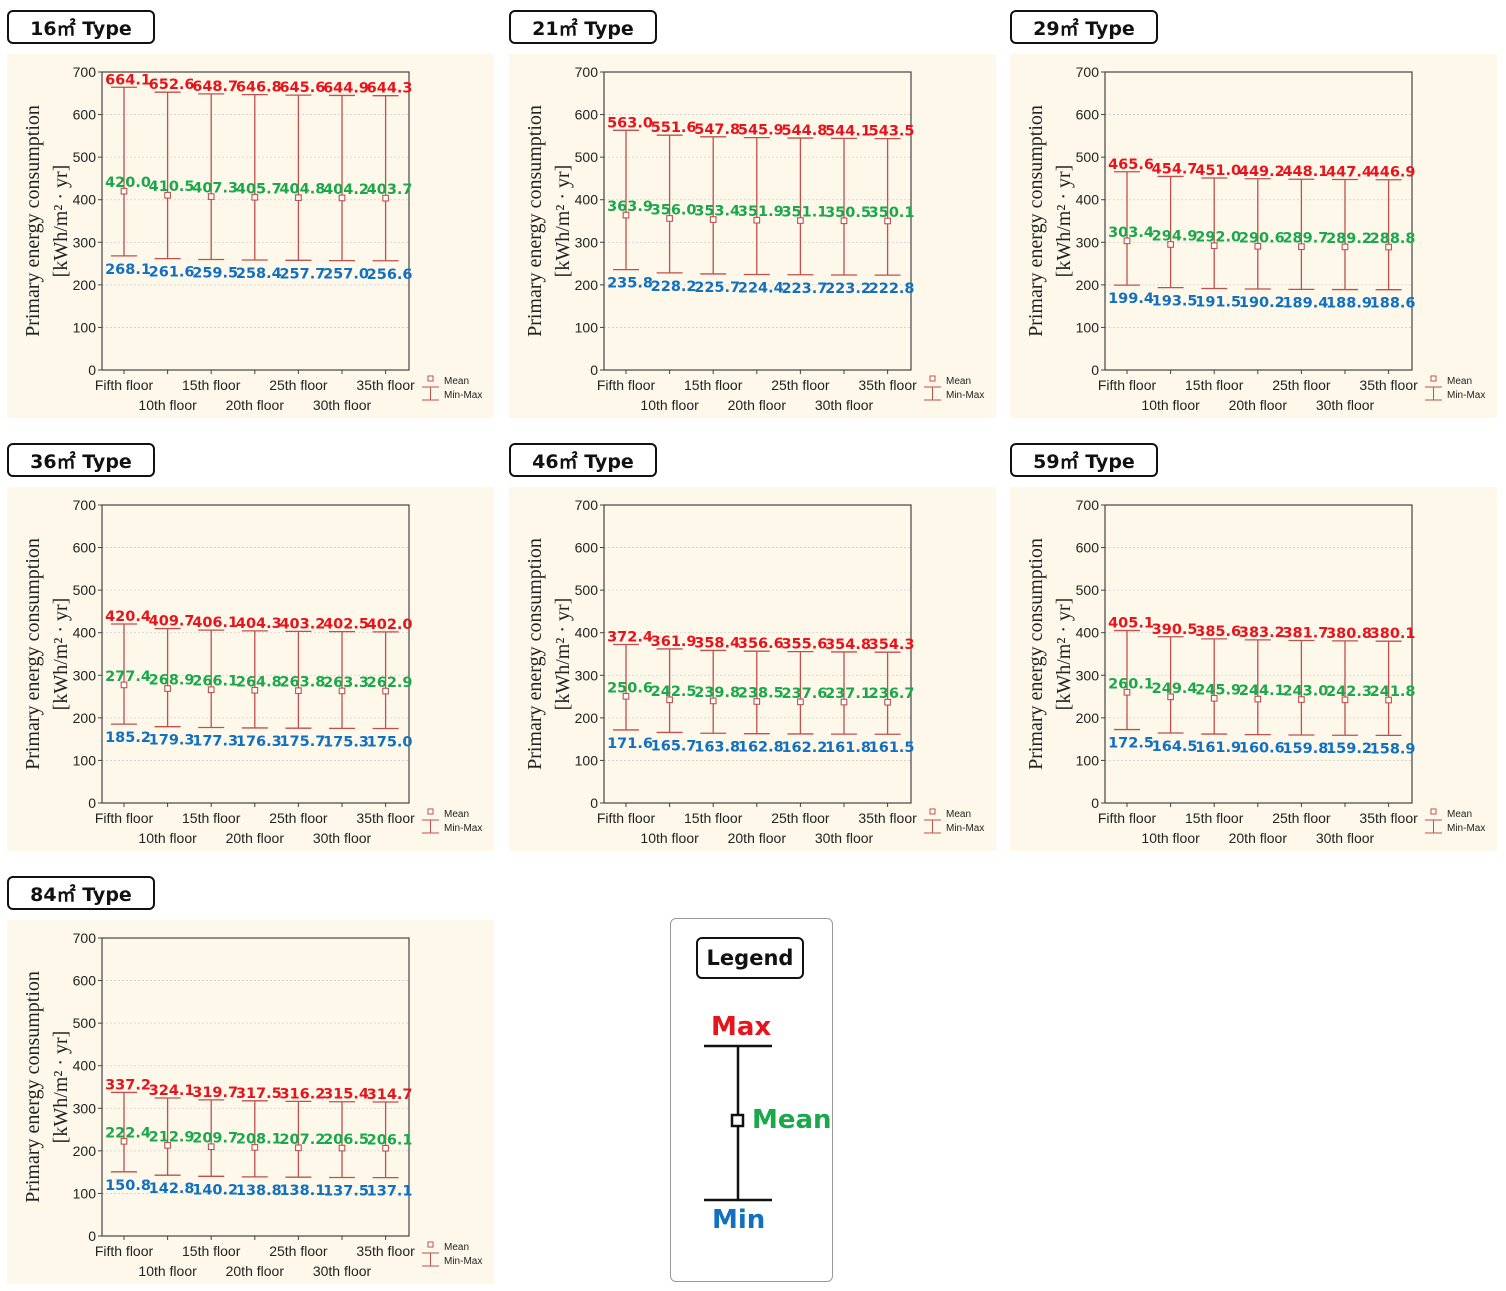  What do you see at coordinates (1175, 747) in the screenshot?
I see `min-value-label: 164.5` at bounding box center [1175, 747].